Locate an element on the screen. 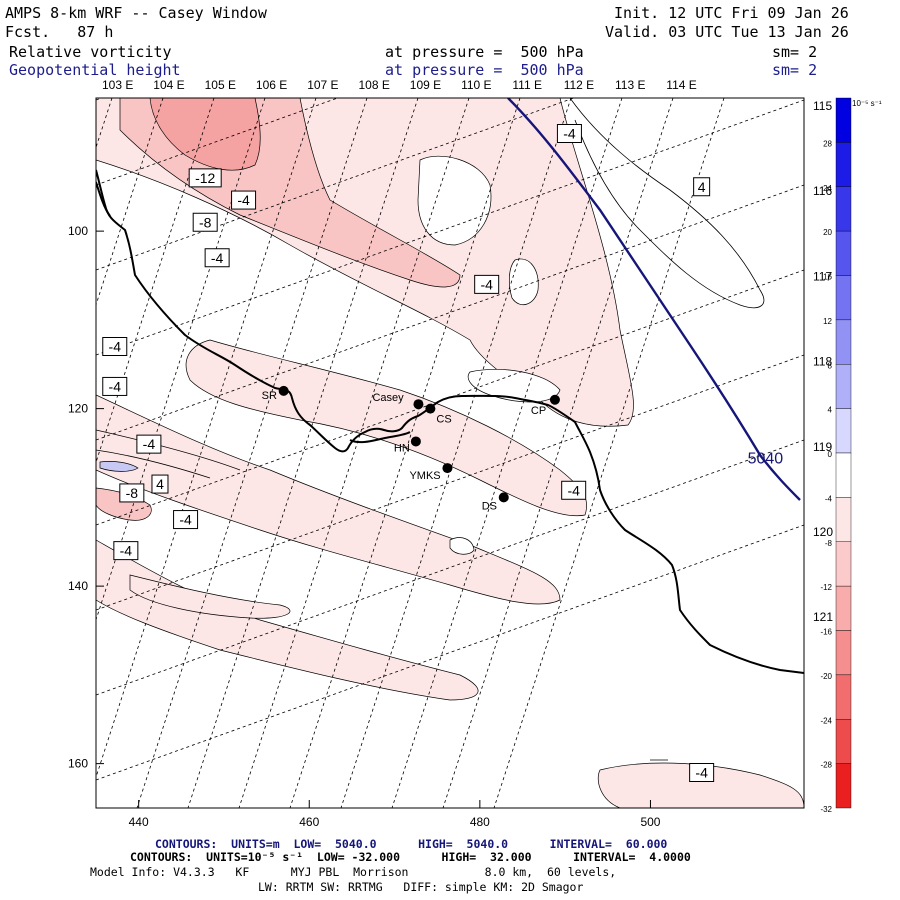 This screenshot has height=900, width=900. colorbar-tick-label: -28 is located at coordinates (826, 765).